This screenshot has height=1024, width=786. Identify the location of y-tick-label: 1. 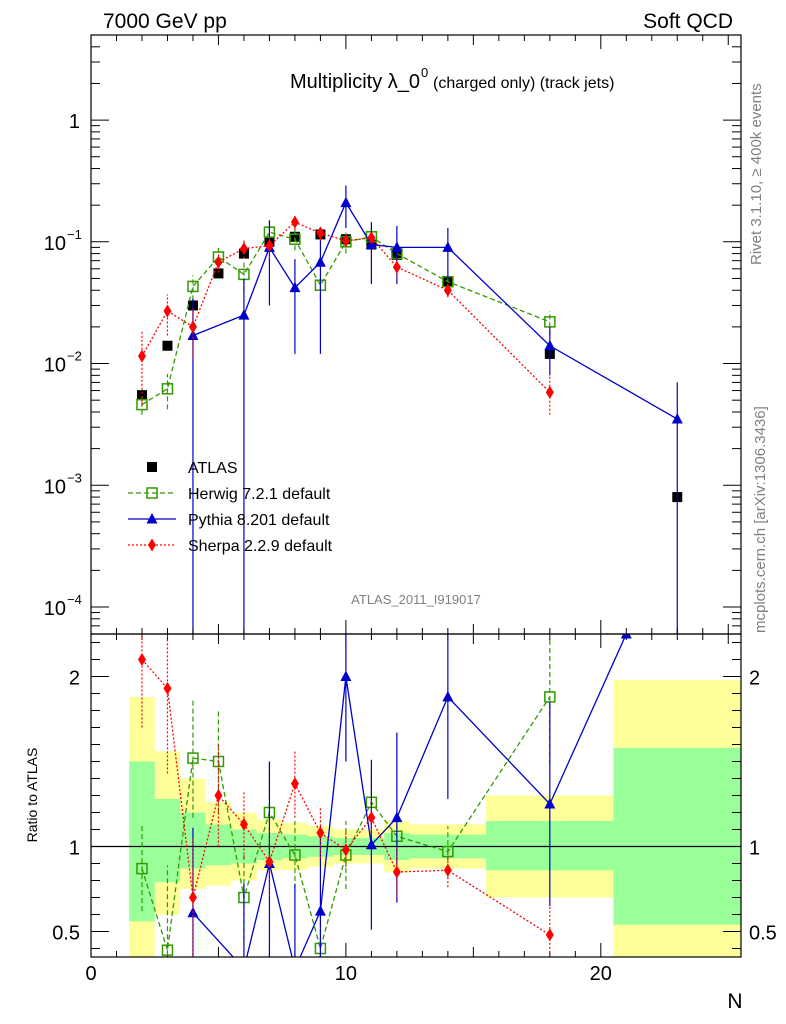
(74, 122).